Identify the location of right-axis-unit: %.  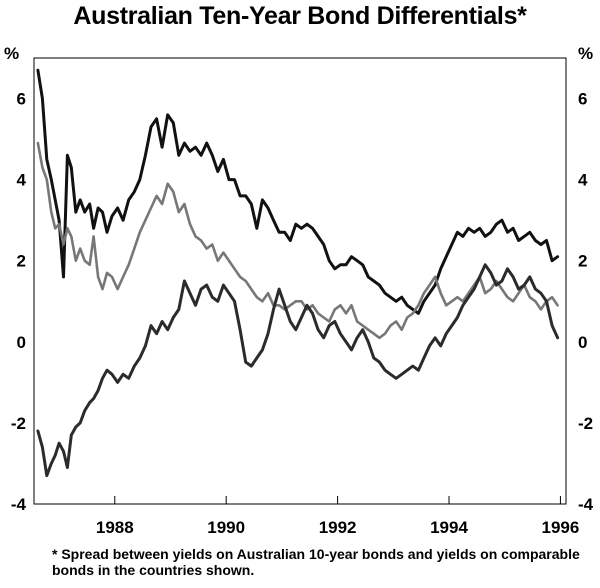
(585, 53).